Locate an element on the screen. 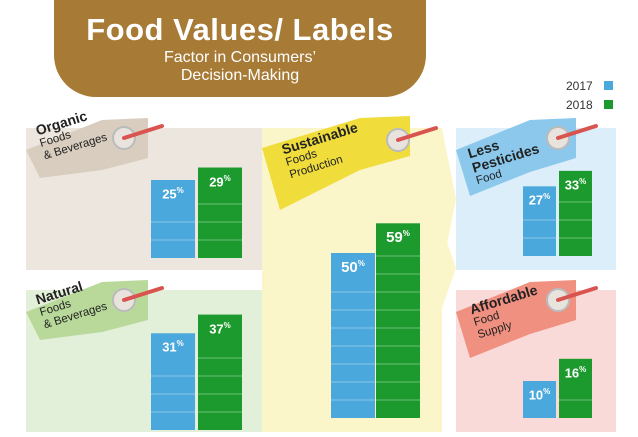 The width and height of the screenshot is (638, 437). chart-title: Food Values/ Labels is located at coordinates (240, 29).